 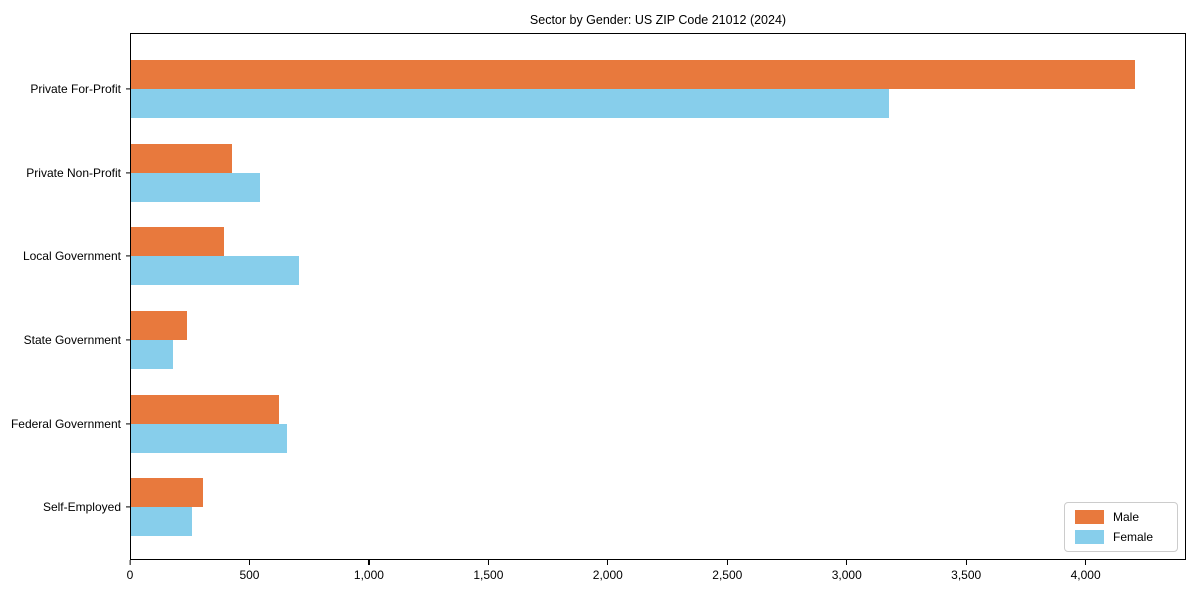 What do you see at coordinates (75, 88) in the screenshot?
I see `y-tick-label: Private For-Profit` at bounding box center [75, 88].